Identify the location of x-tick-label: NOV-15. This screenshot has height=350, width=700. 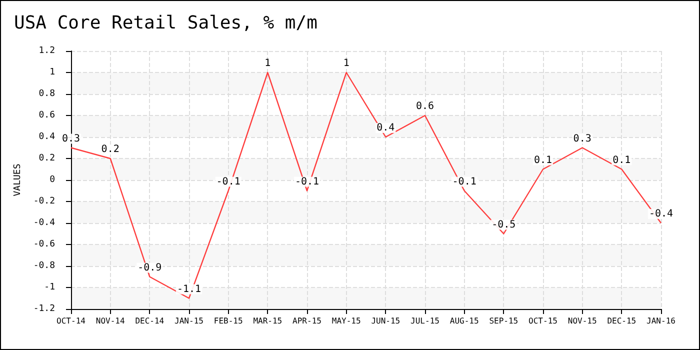
(582, 321).